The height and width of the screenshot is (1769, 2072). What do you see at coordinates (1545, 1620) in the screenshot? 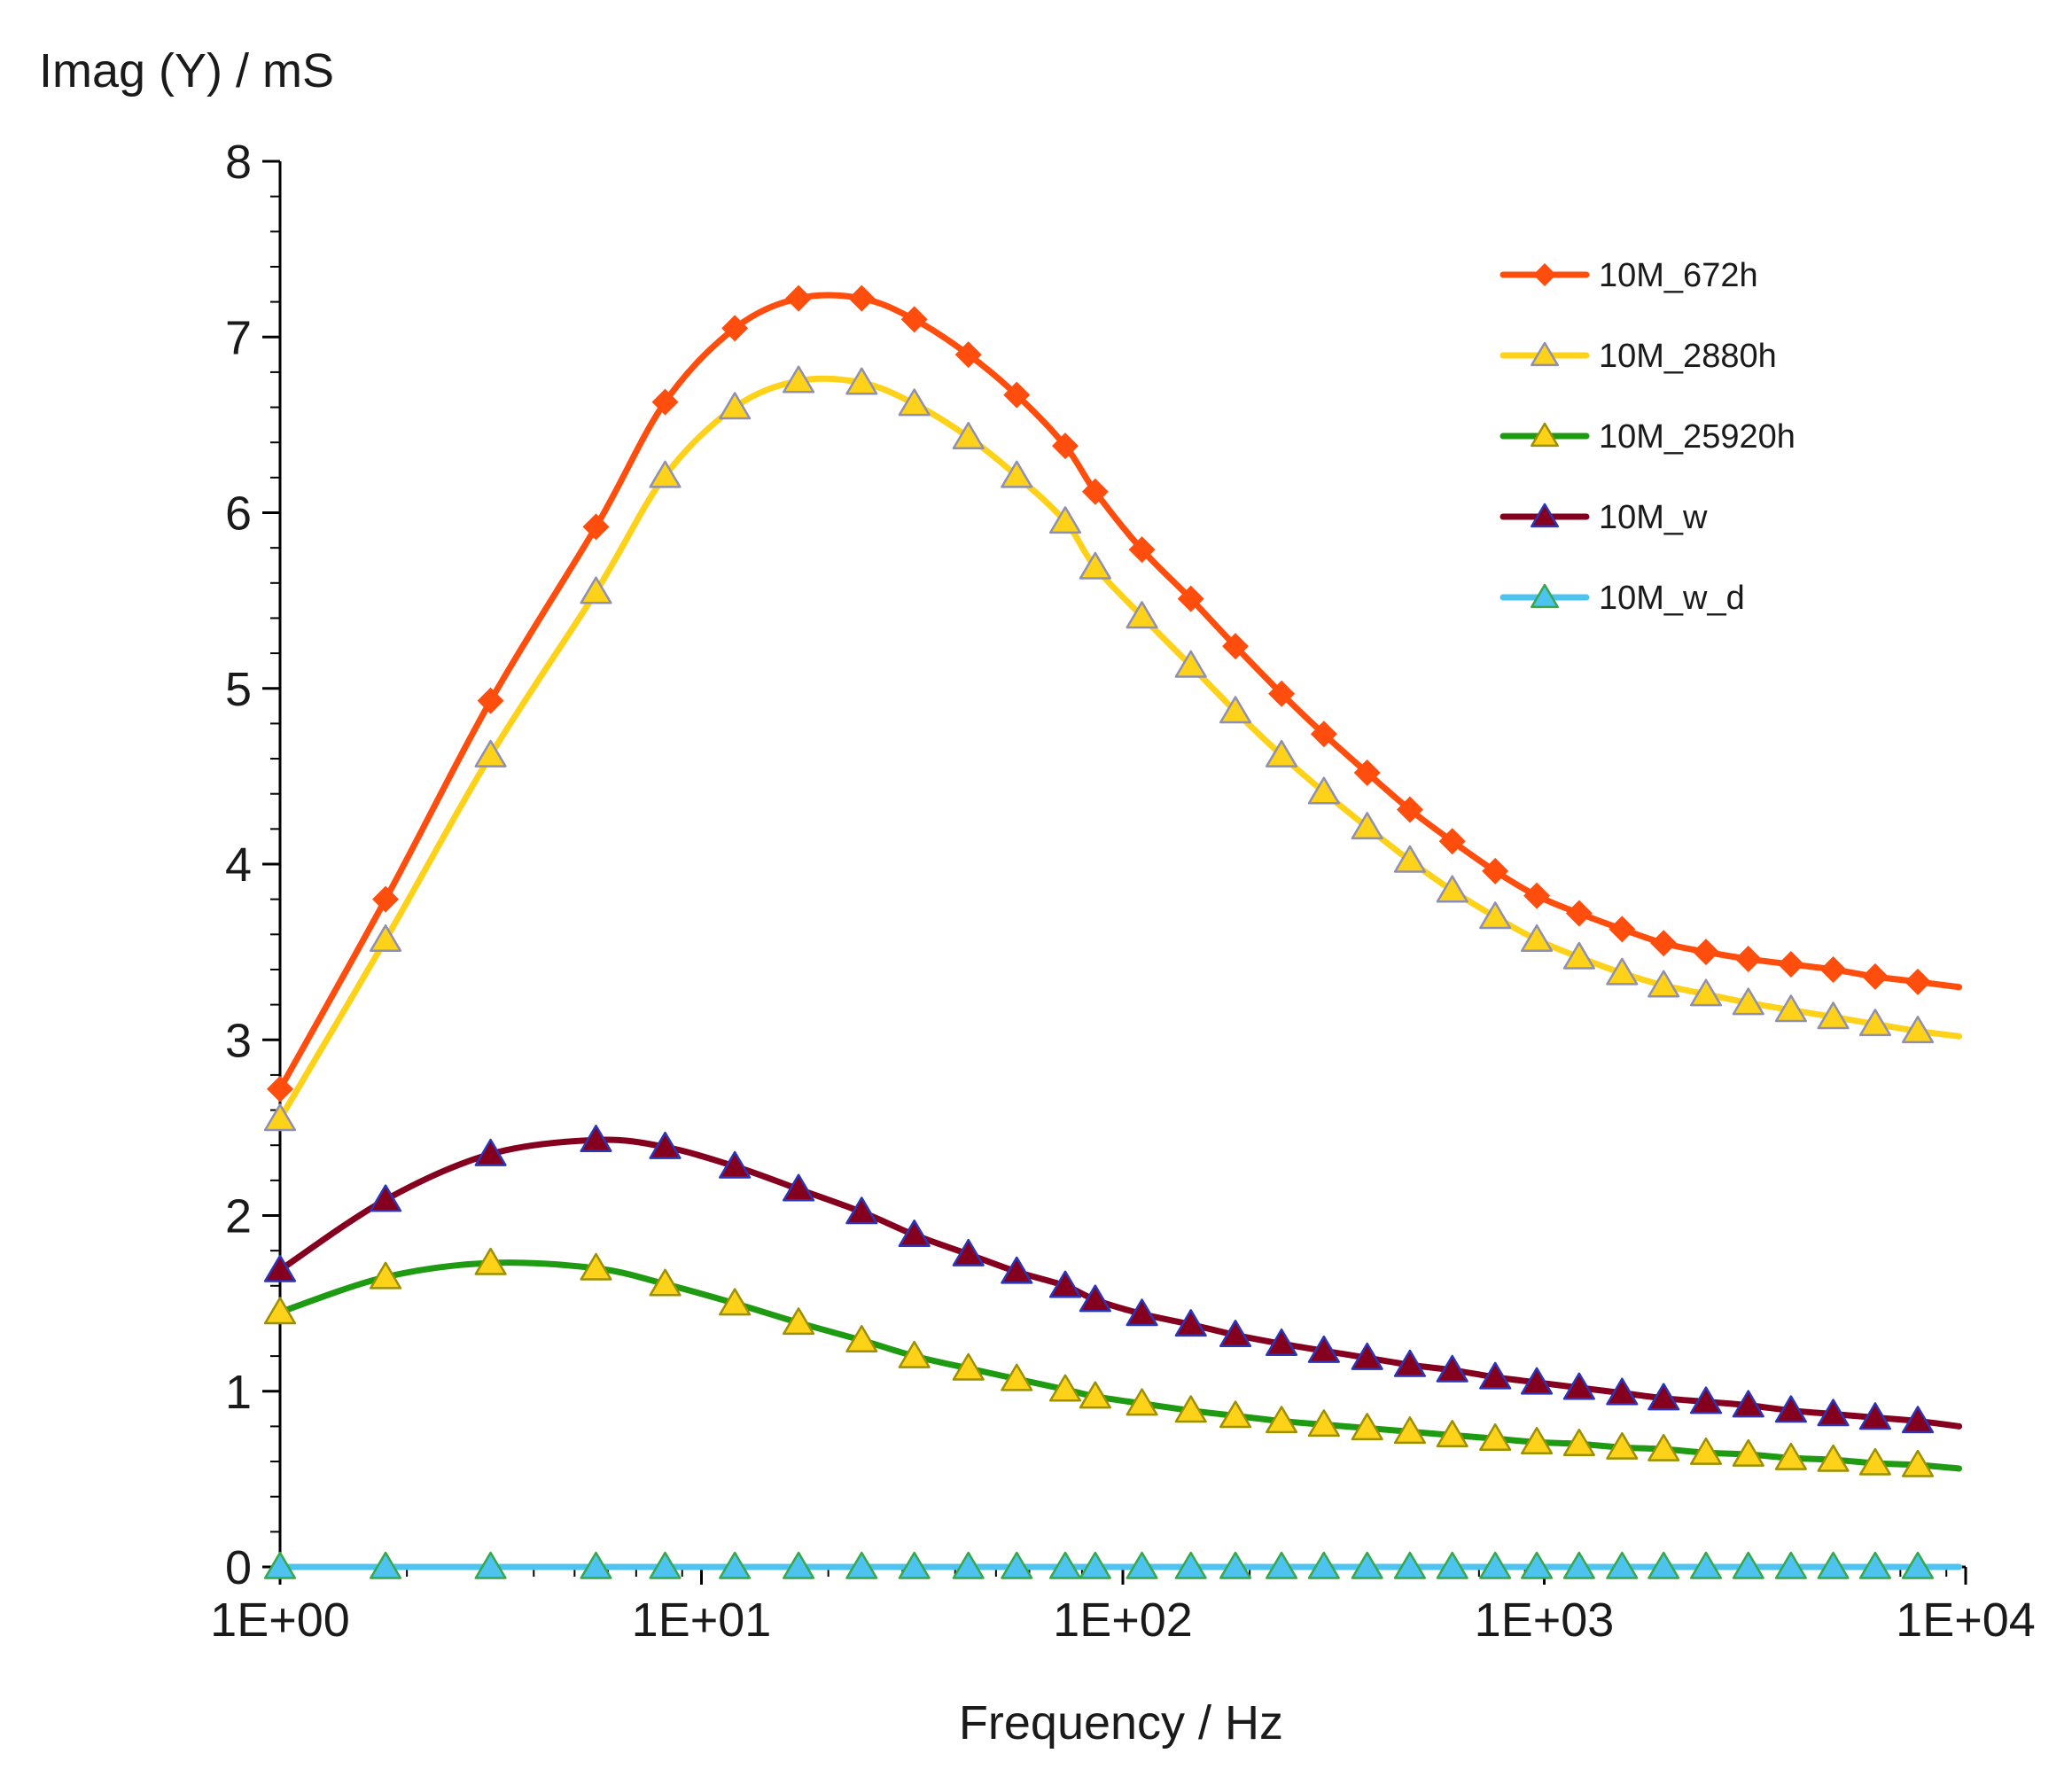
I see `x-tick-label: 1E+03` at bounding box center [1545, 1620].